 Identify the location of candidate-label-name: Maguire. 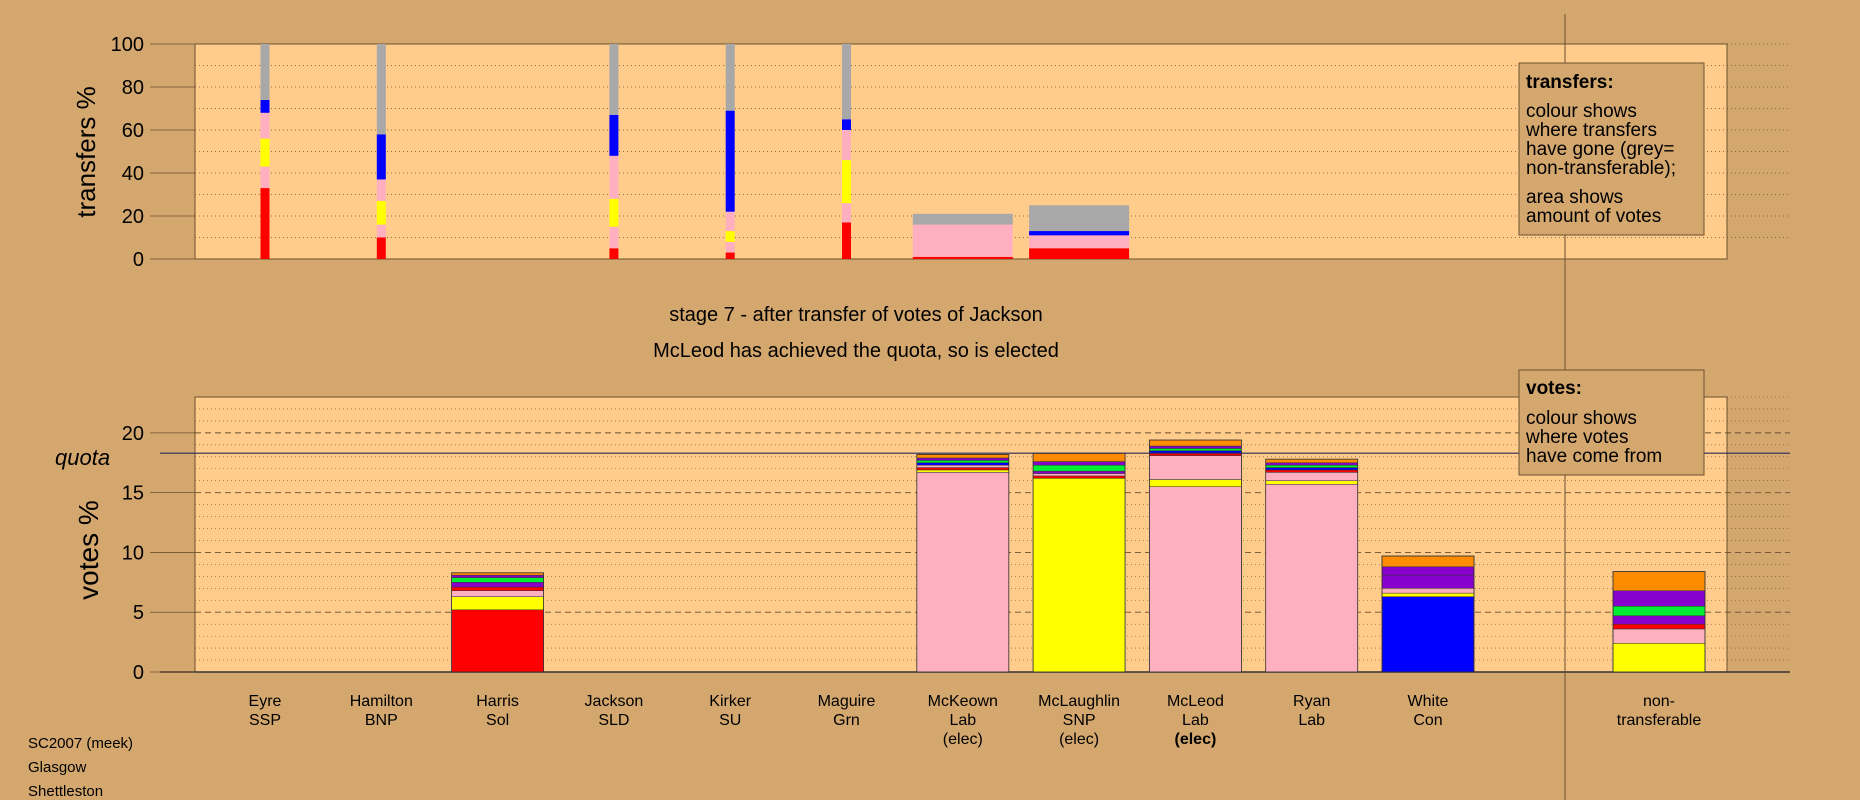
(847, 701).